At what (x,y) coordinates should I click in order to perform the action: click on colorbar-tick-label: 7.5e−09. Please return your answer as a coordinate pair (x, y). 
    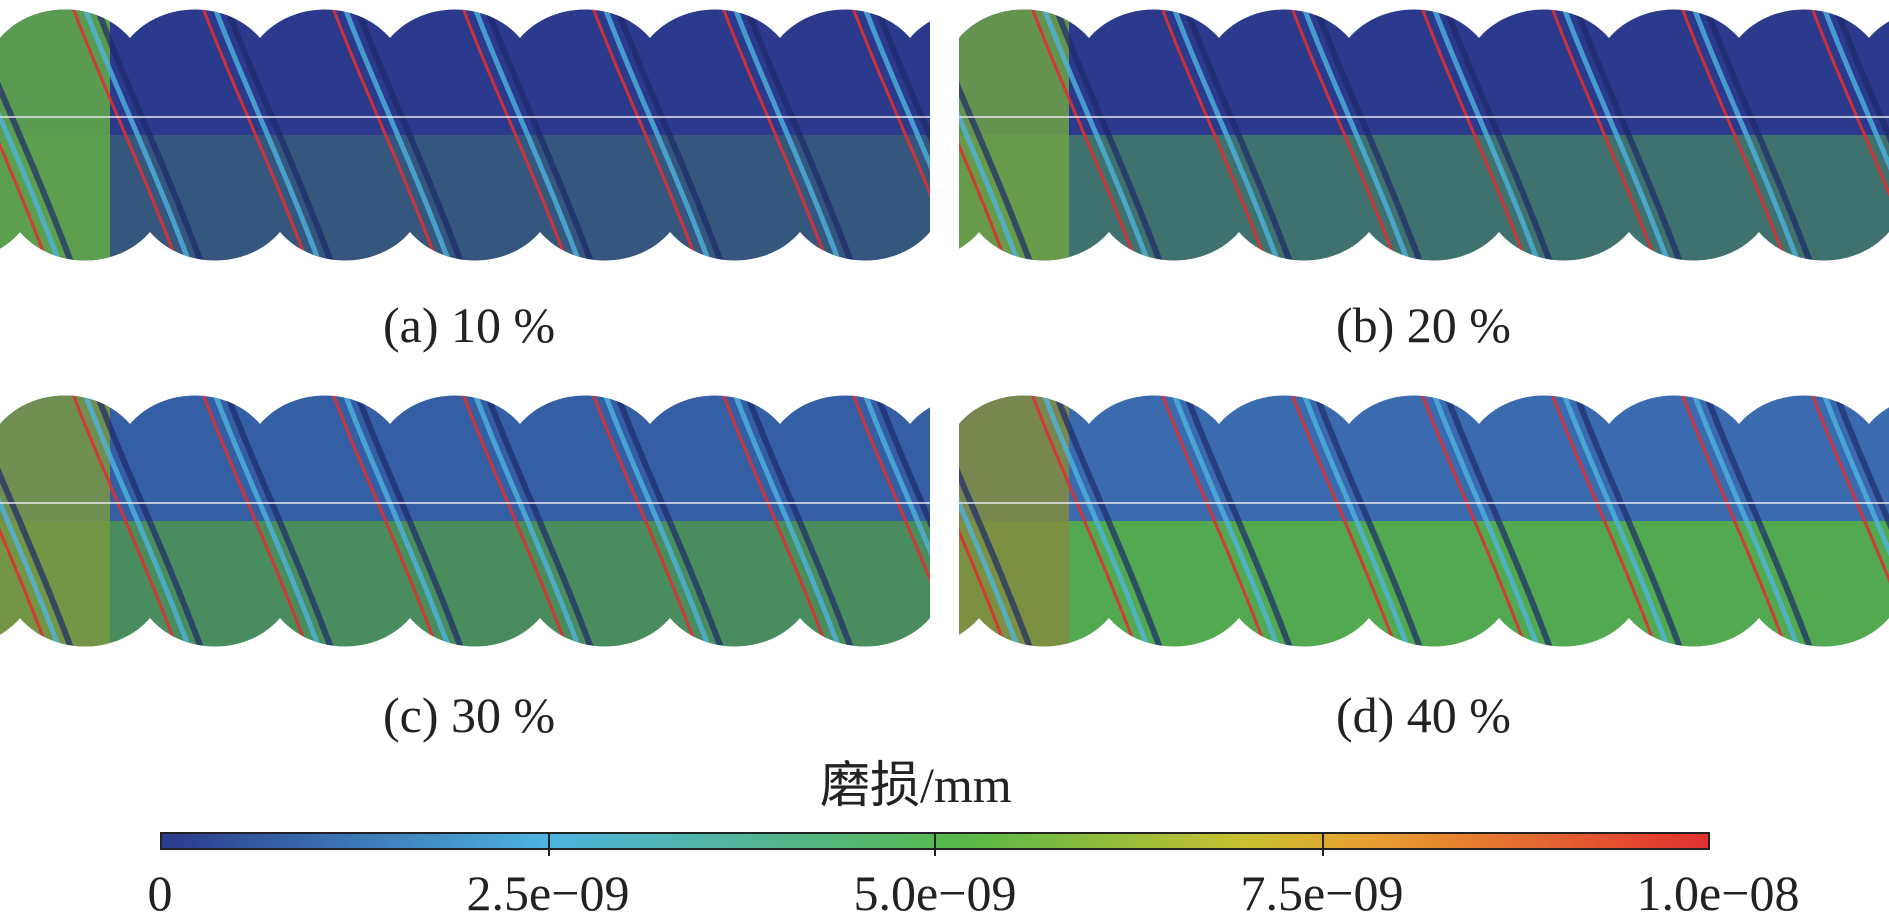
    Looking at the image, I should click on (1322, 893).